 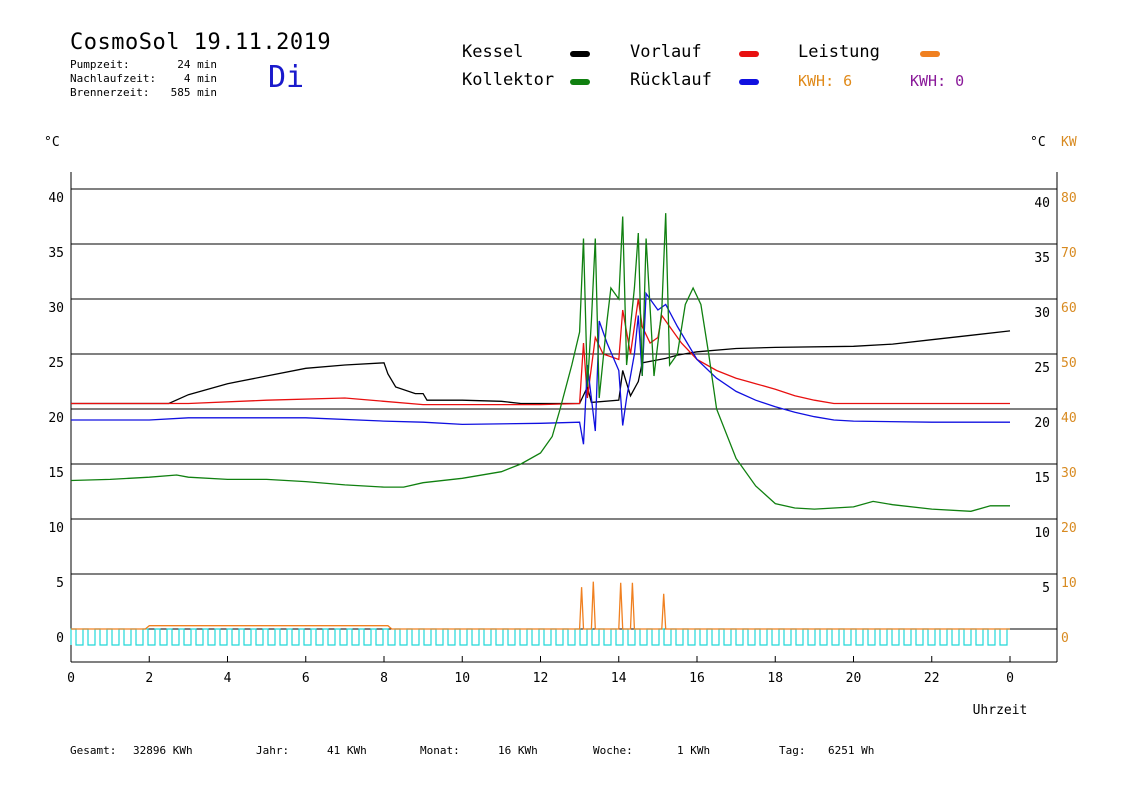 I want to click on footer-jahr-label: Jahr:, so click(x=273, y=750).